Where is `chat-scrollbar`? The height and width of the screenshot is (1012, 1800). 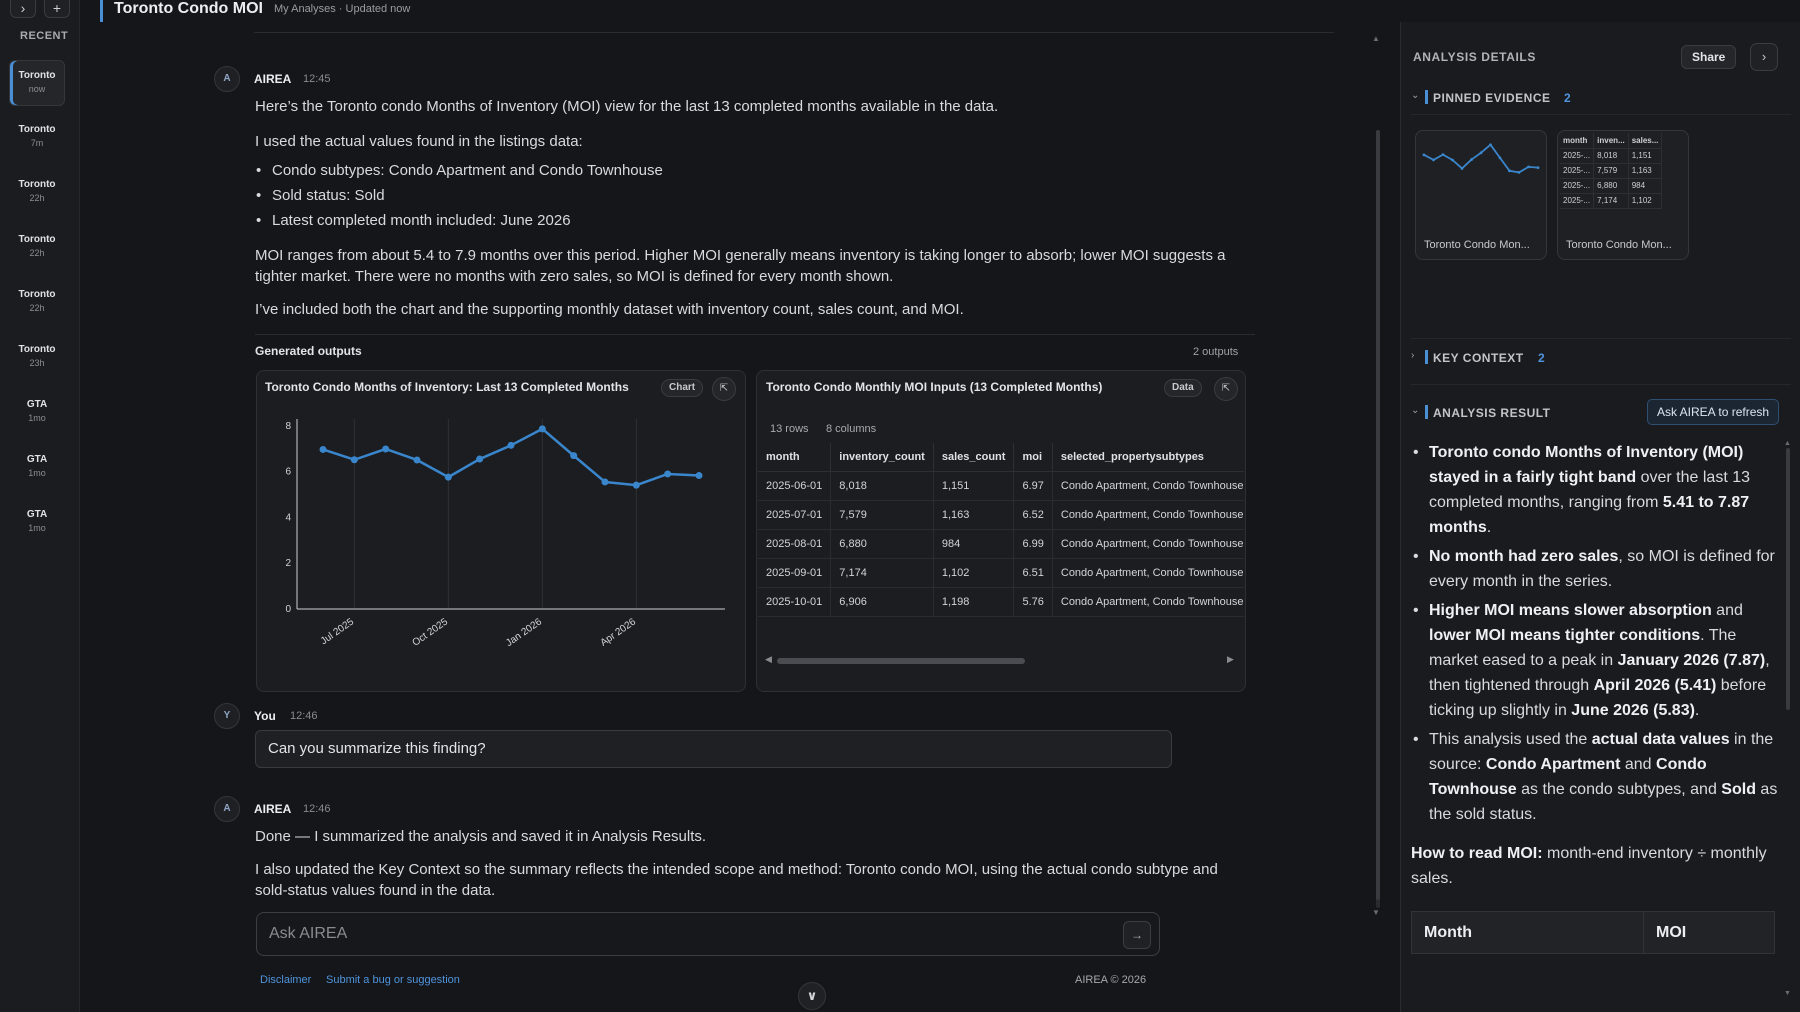
chat-scrollbar is located at coordinates (1378, 519).